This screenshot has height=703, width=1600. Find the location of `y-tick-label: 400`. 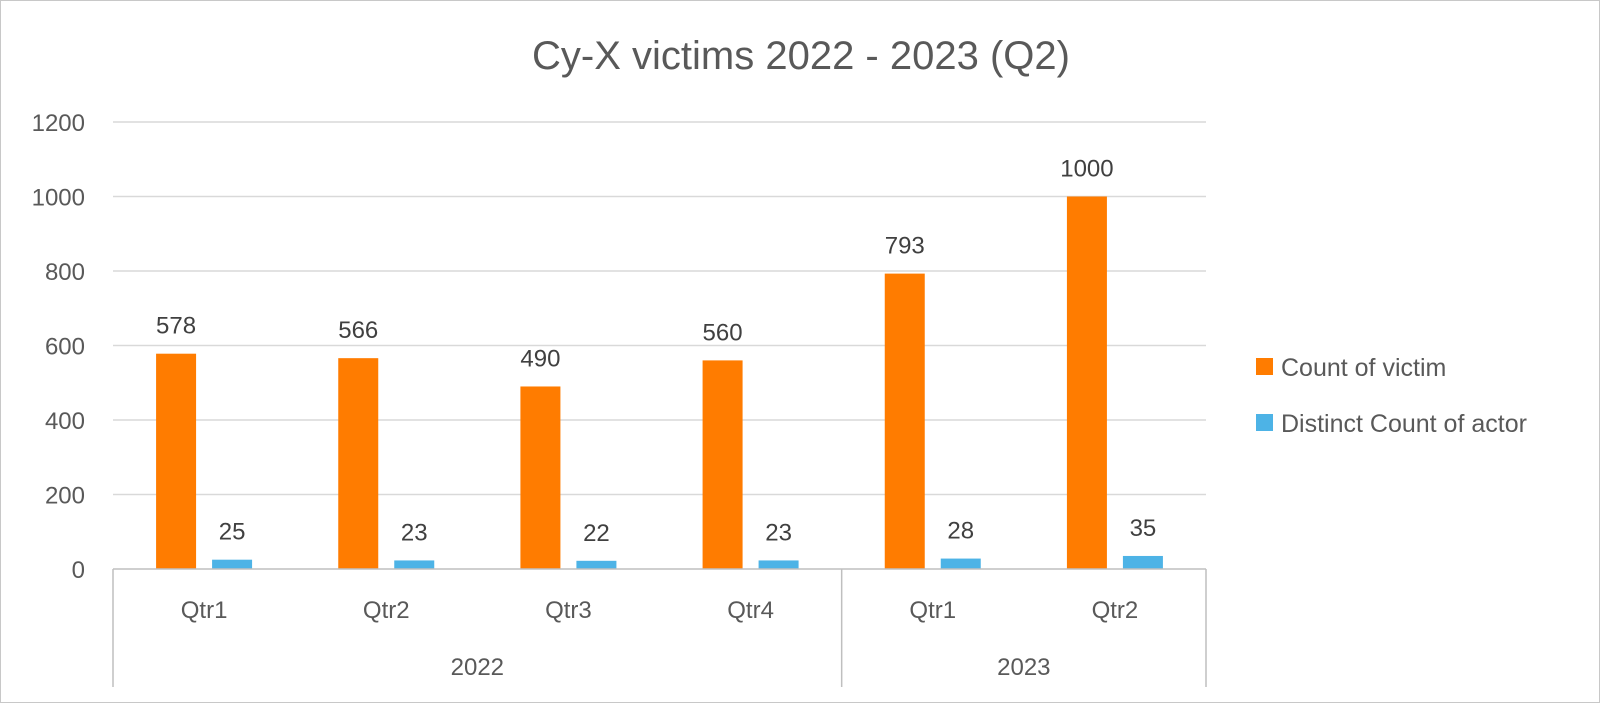

y-tick-label: 400 is located at coordinates (65, 421).